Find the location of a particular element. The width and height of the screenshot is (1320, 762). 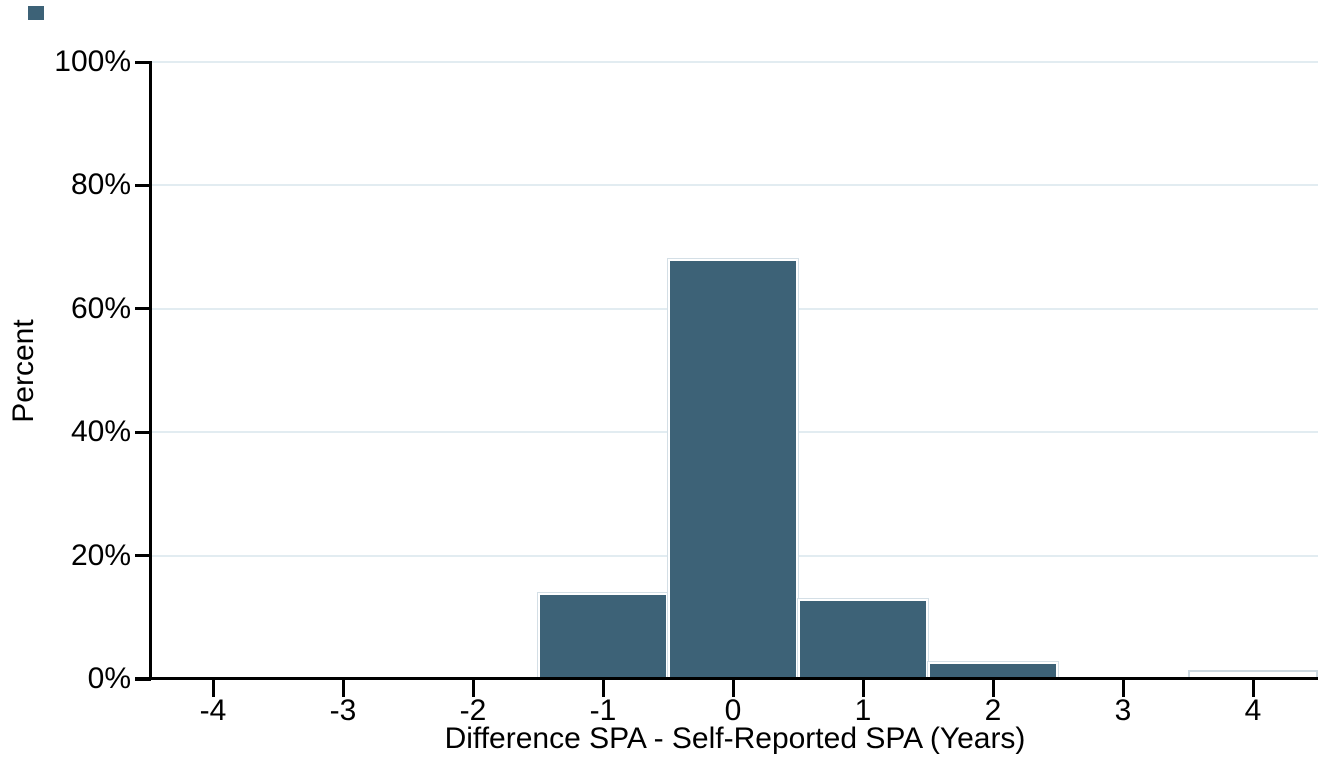

x-tick--2 is located at coordinates (473, 688).